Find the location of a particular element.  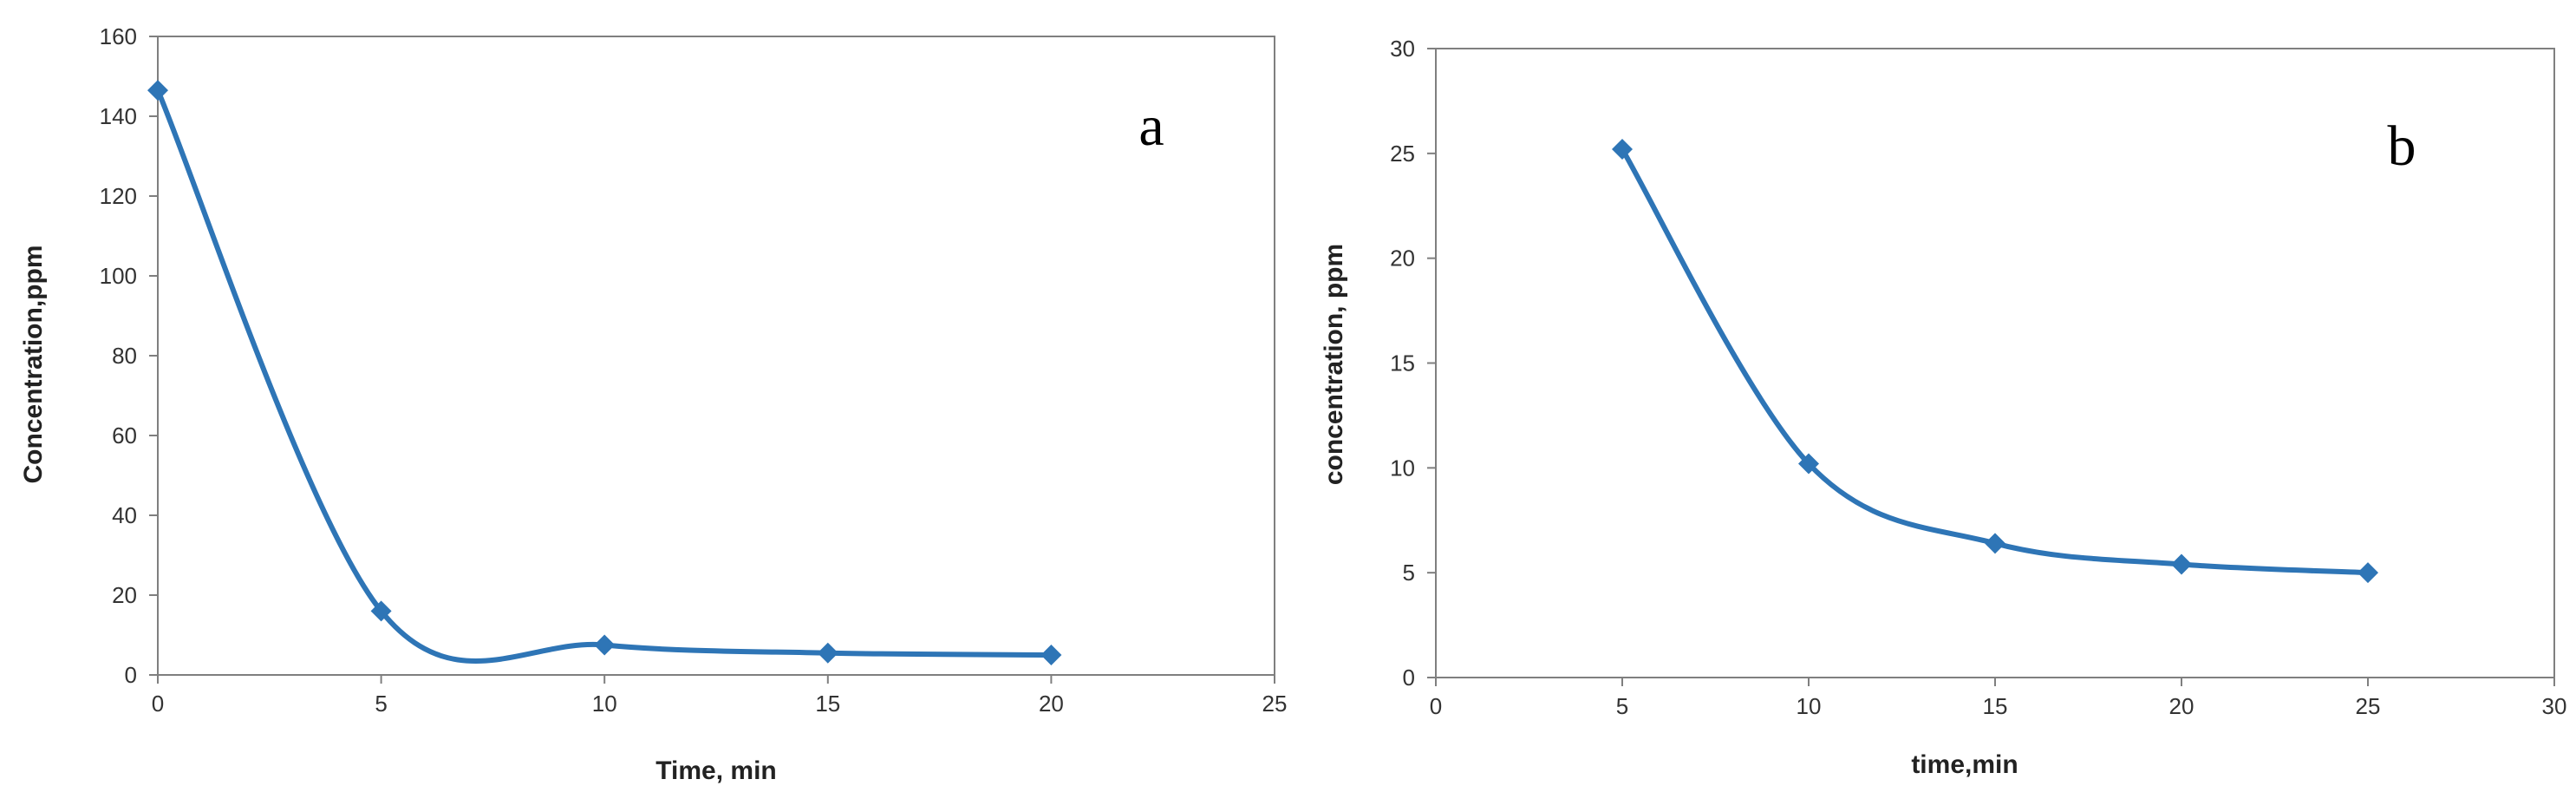

chart-b-y-tick-label: 20 is located at coordinates (1403, 259).